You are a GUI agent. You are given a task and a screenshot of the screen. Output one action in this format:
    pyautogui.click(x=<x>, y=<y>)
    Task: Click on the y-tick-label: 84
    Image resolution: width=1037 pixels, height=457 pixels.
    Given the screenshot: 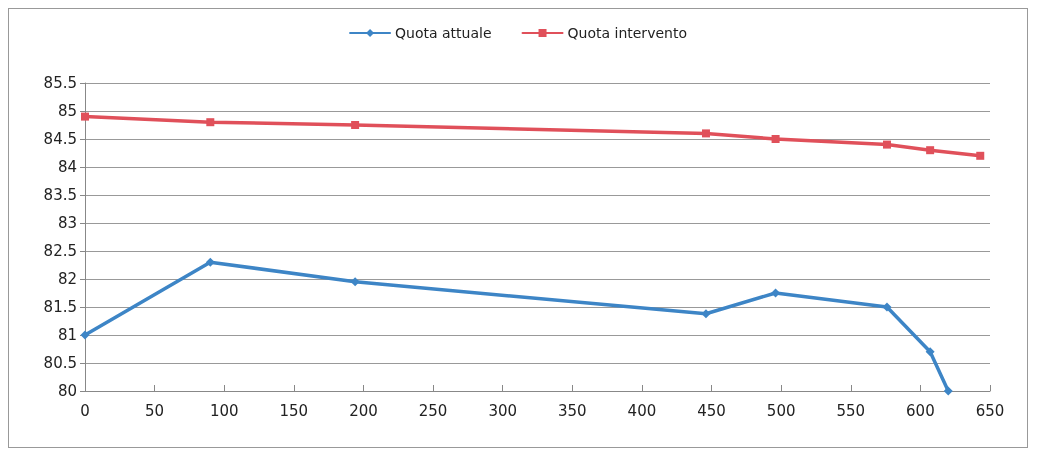 What is the action you would take?
    pyautogui.click(x=67, y=167)
    